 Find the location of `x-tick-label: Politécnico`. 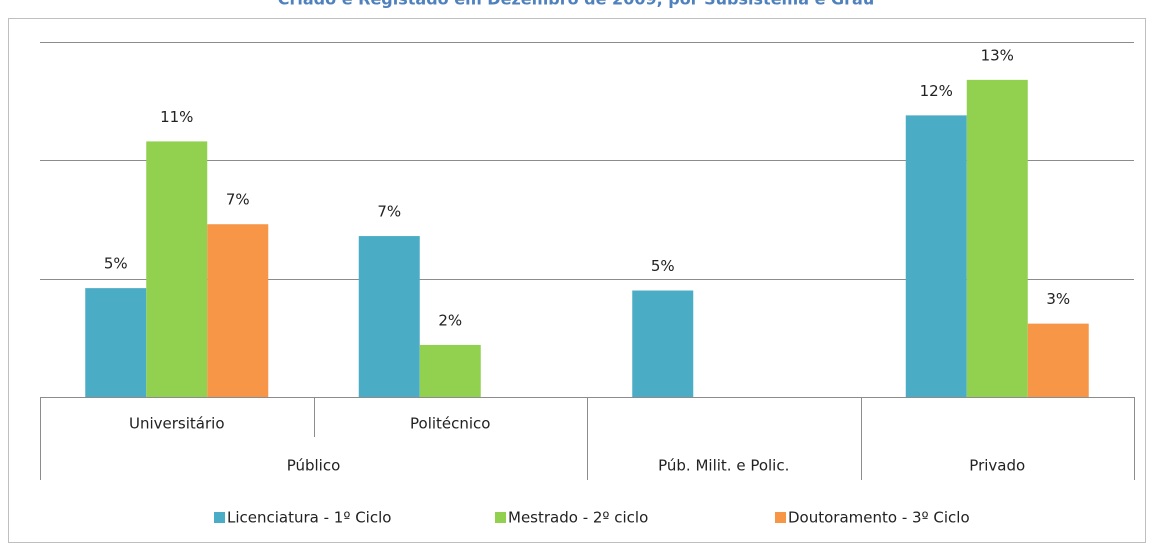

x-tick-label: Politécnico is located at coordinates (450, 424).